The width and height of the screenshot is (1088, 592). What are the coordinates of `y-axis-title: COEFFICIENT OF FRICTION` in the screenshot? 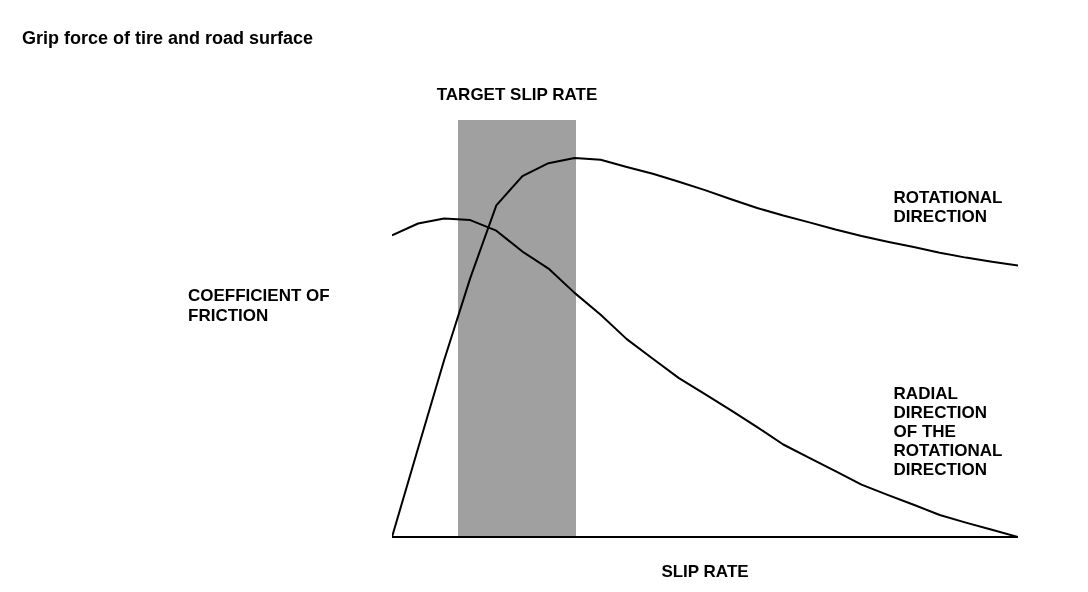 It's located at (259, 306).